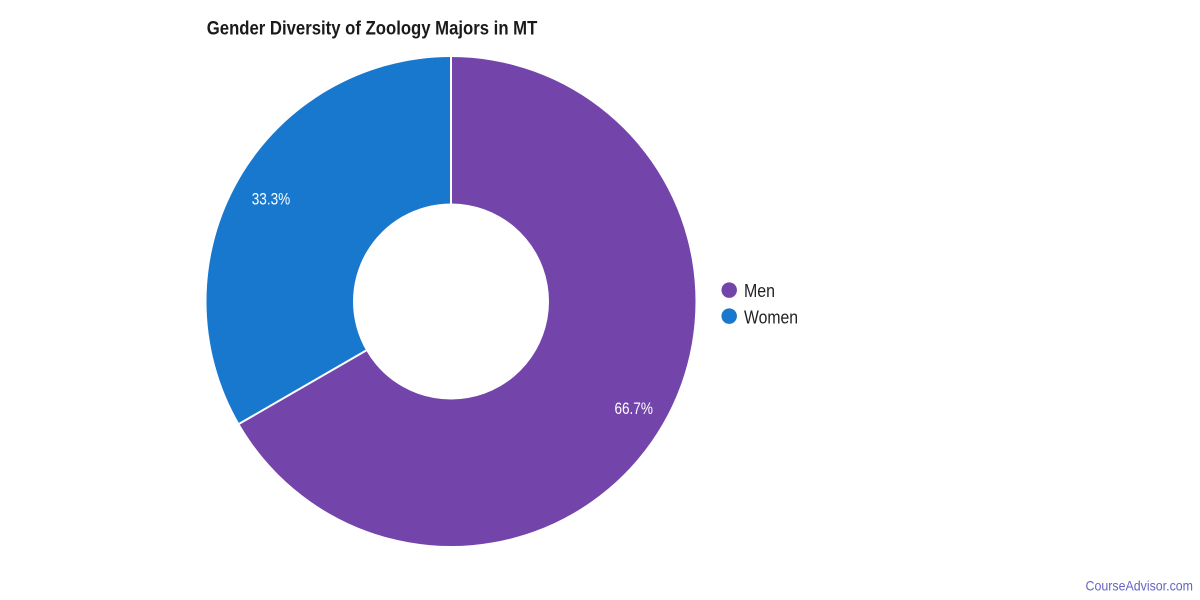 The width and height of the screenshot is (1200, 600). What do you see at coordinates (633, 409) in the screenshot?
I see `svg-text: 66.7%` at bounding box center [633, 409].